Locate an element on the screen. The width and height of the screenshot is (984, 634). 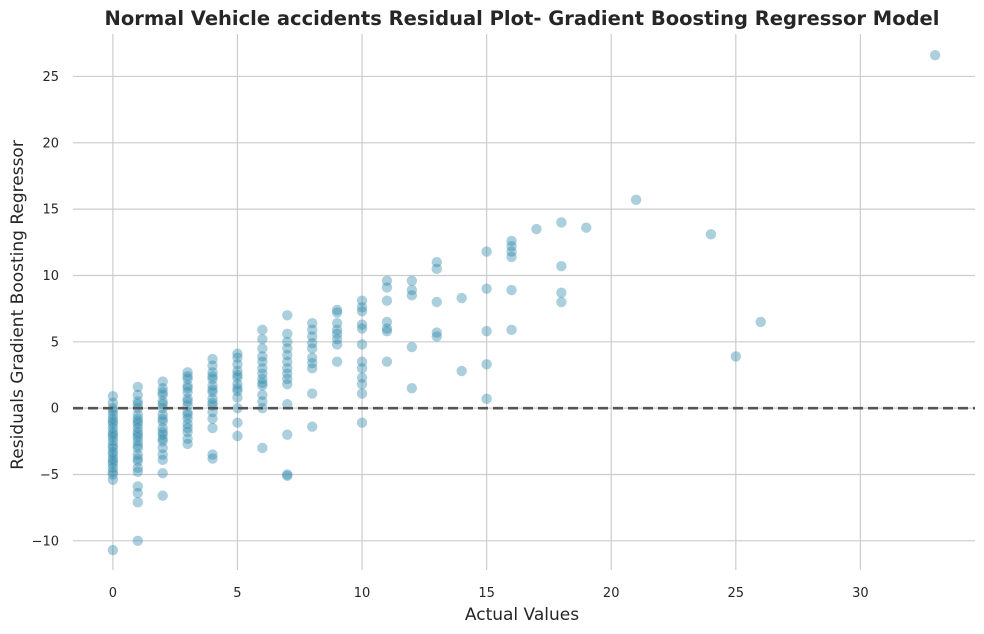
x-tick-label: 30 is located at coordinates (860, 593).